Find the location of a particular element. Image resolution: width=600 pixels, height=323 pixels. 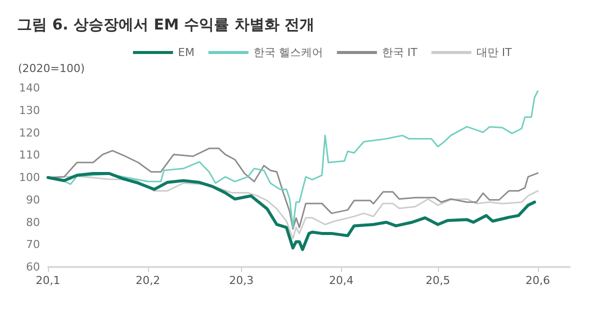

x-tick-label: 20,6 is located at coordinates (538, 280).